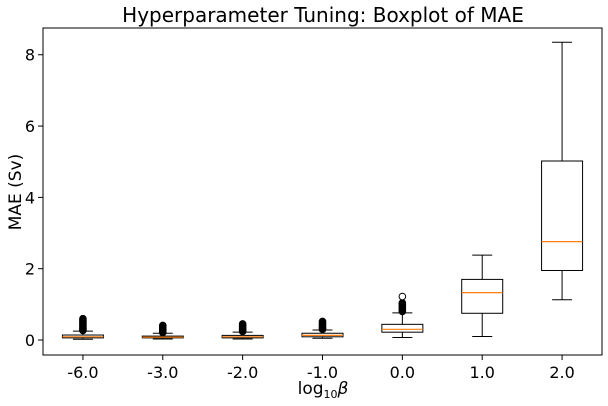 This screenshot has width=608, height=406. I want to click on chart-title: Hyperparameter Tuning: Boxplot of MAE, so click(323, 15).